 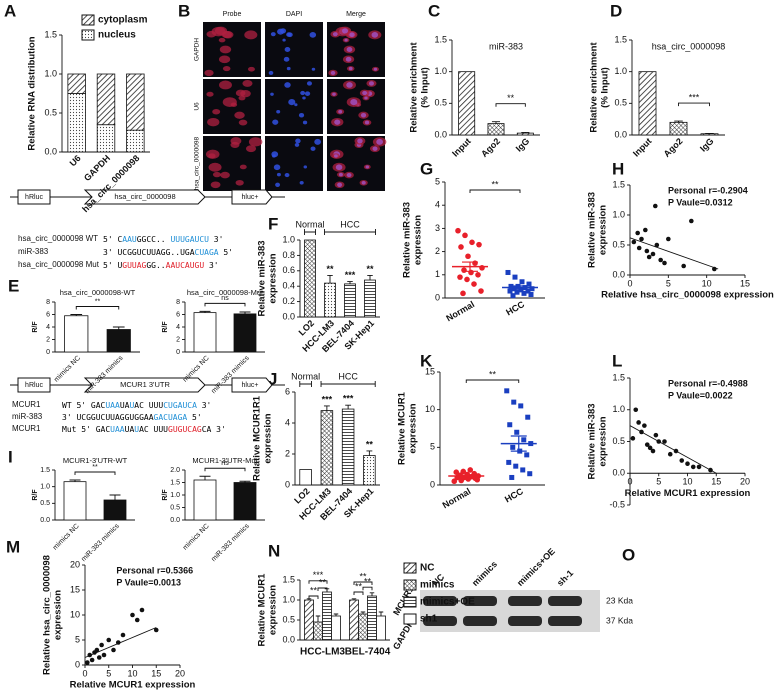 What do you see at coordinates (460, 311) in the screenshot?
I see `x-tick-label: Normal` at bounding box center [460, 311].